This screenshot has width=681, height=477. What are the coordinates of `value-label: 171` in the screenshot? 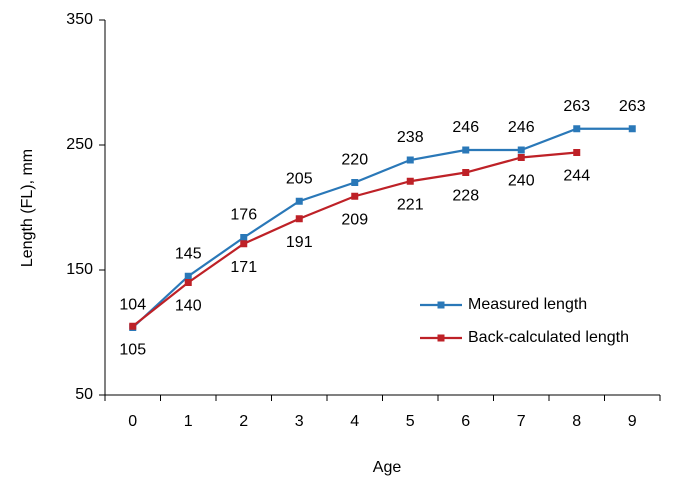 It's located at (243, 267).